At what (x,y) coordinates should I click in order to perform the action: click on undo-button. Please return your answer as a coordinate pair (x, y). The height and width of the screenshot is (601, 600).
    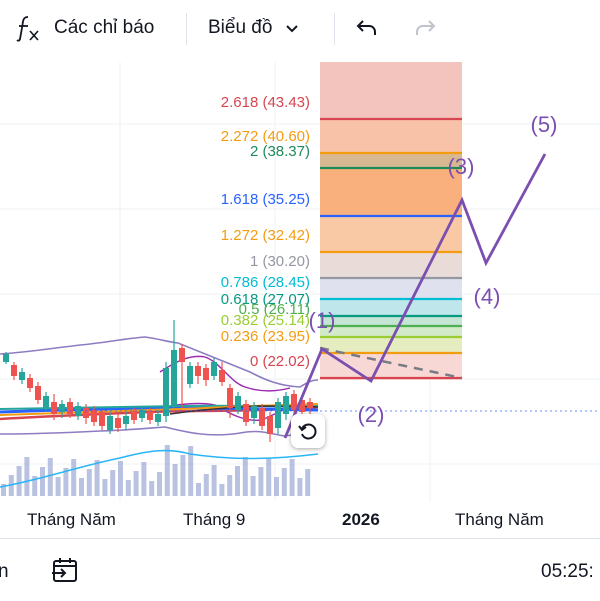
    Looking at the image, I should click on (367, 28).